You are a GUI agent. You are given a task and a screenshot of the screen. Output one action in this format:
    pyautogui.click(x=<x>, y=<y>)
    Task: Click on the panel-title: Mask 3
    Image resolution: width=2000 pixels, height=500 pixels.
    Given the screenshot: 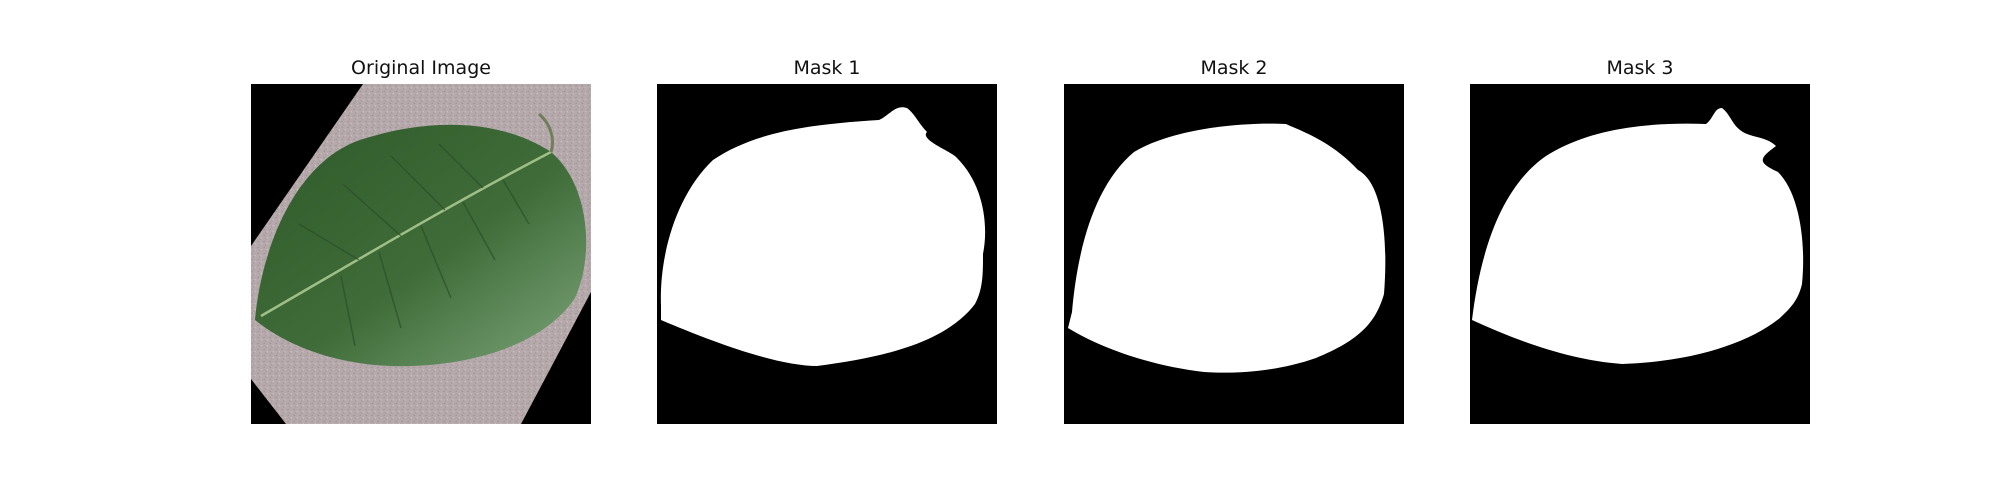 What is the action you would take?
    pyautogui.click(x=1640, y=68)
    